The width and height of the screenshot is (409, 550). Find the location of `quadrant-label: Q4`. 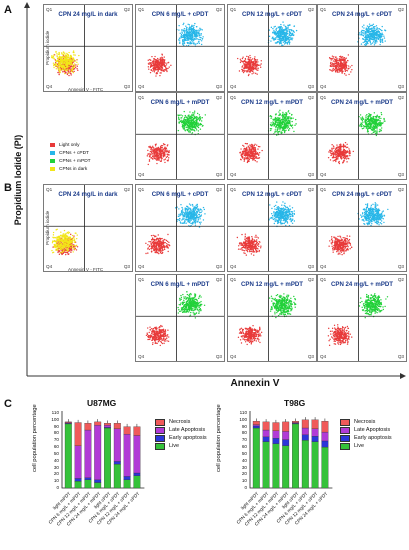

quadrant-label: Q4 is located at coordinates (233, 86).